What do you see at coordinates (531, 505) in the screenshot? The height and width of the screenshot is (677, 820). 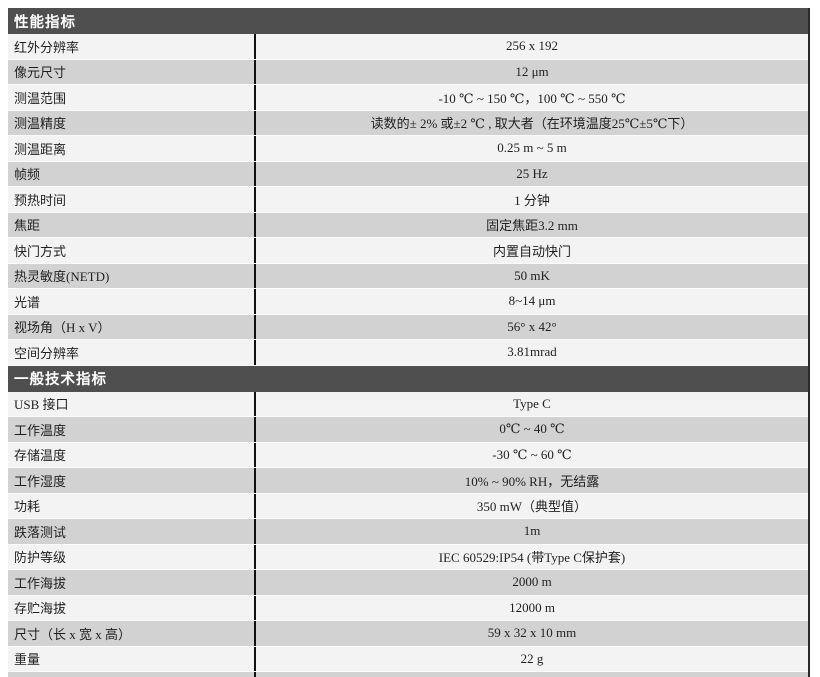 I see `spec-value: 350 mW（典型值）` at bounding box center [531, 505].